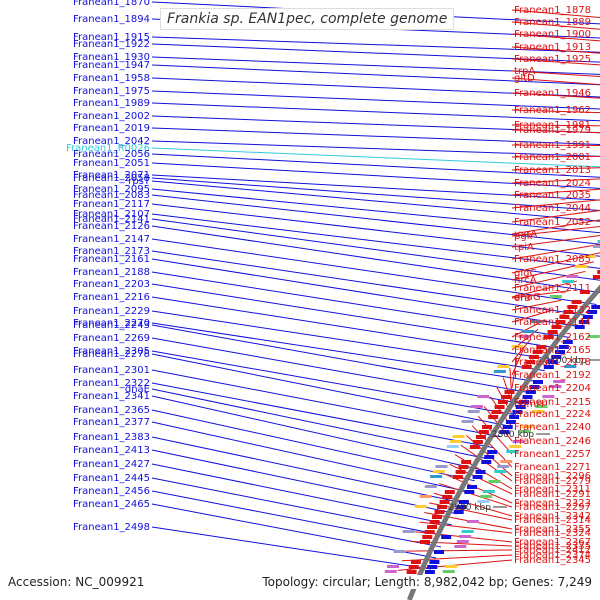 The width and height of the screenshot is (600, 600). Describe the element at coordinates (552, 208) in the screenshot. I see `gene-label: Franean1_2044` at that location.